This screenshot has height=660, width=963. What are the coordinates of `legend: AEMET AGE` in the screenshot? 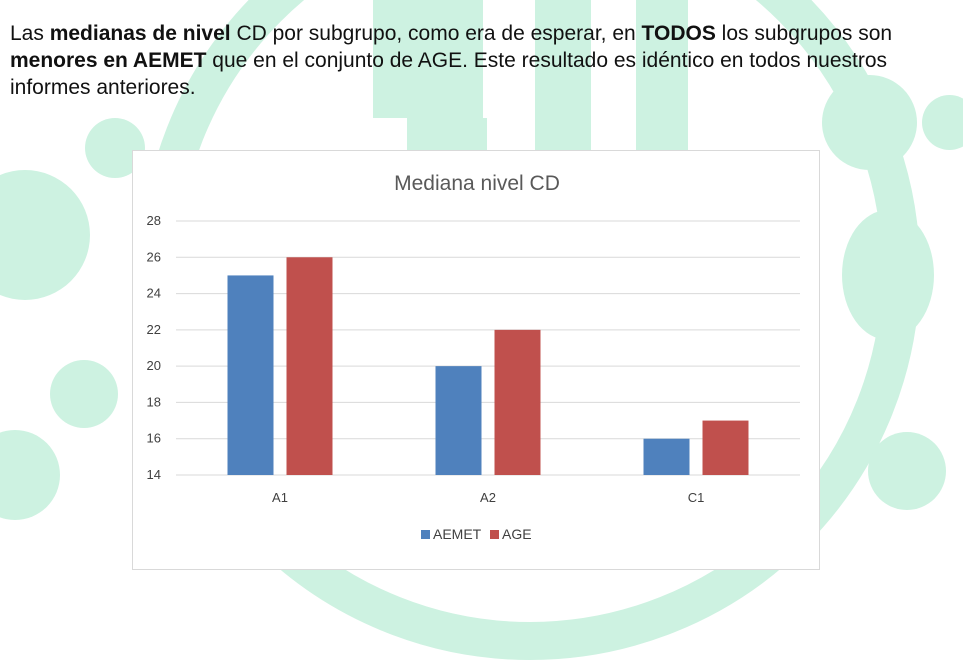 It's located at (476, 534).